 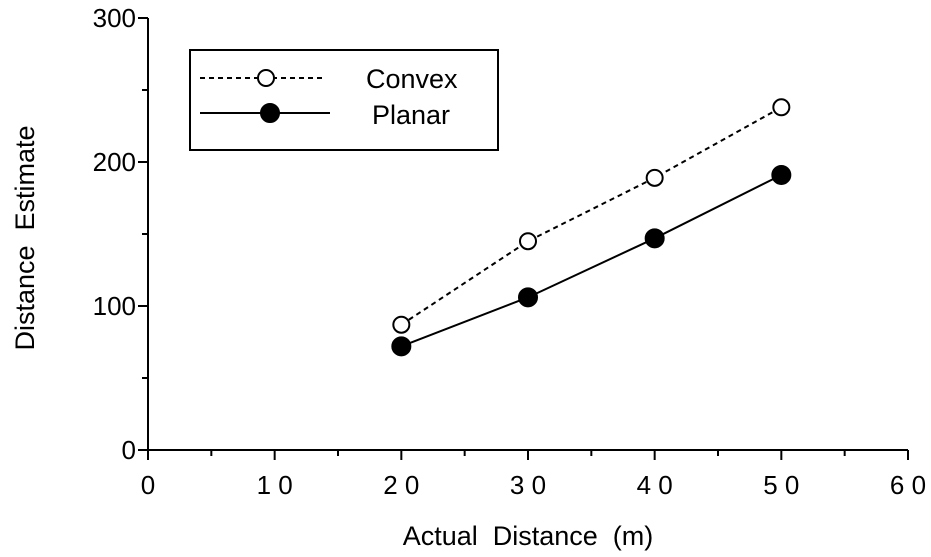 I want to click on x-tick-label: 0, so click(x=148, y=485).